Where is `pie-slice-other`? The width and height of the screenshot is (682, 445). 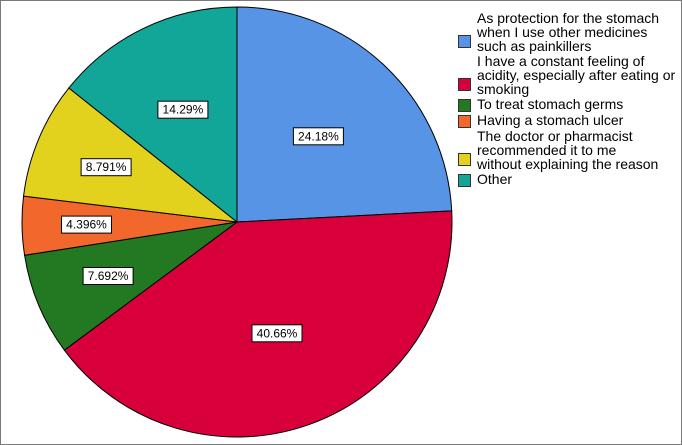
pie-slice-other is located at coordinates (153, 115).